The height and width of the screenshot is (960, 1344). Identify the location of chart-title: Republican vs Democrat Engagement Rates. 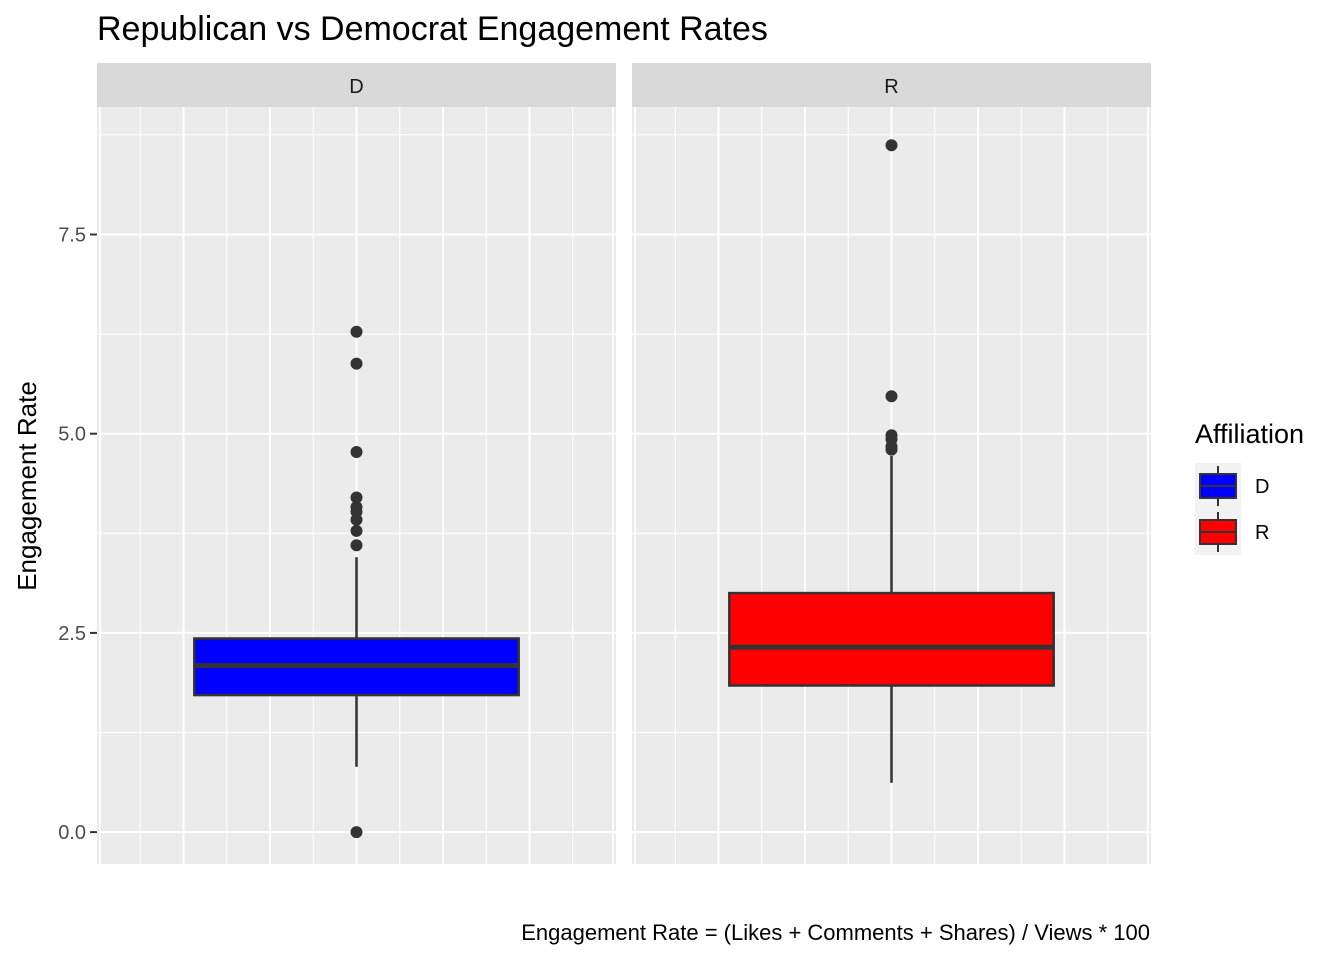
(432, 29).